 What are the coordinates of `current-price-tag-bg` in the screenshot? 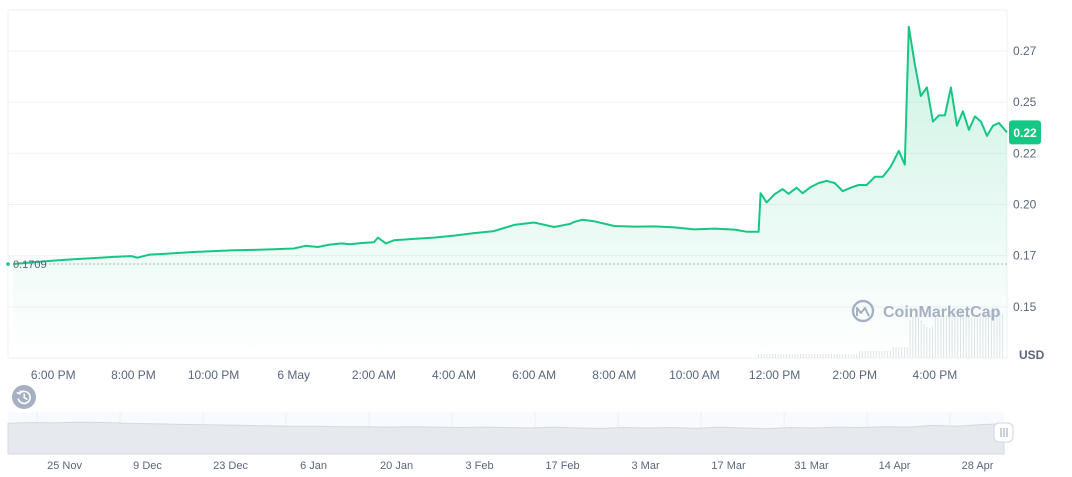 It's located at (1025, 132).